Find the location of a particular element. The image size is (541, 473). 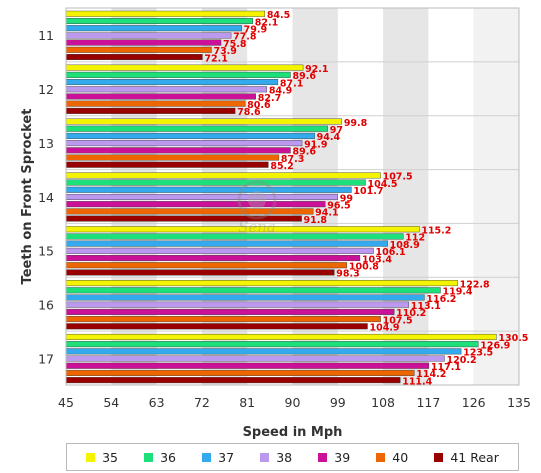

legend-item: 35 is located at coordinates (102, 457).